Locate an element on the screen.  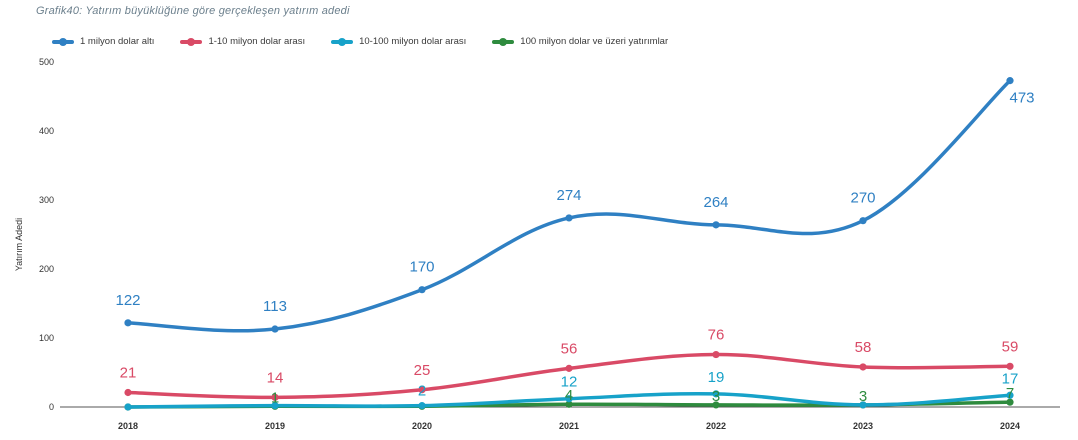
legend-item: 1-10 milyon dolar arası is located at coordinates (242, 41).